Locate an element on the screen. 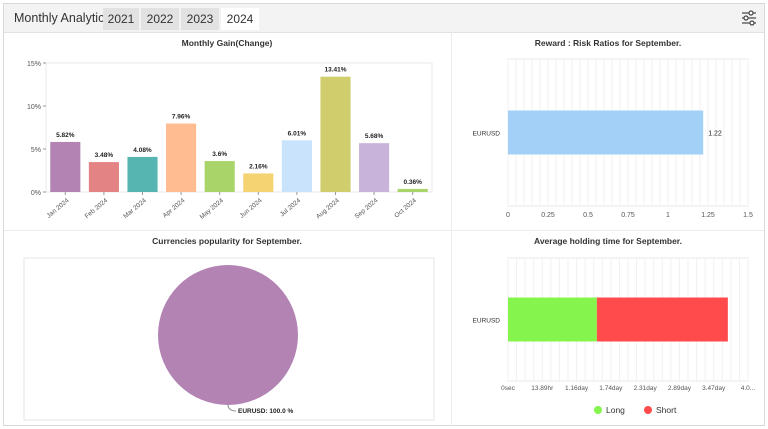  bar-value-label: 4.08% is located at coordinates (142, 150).